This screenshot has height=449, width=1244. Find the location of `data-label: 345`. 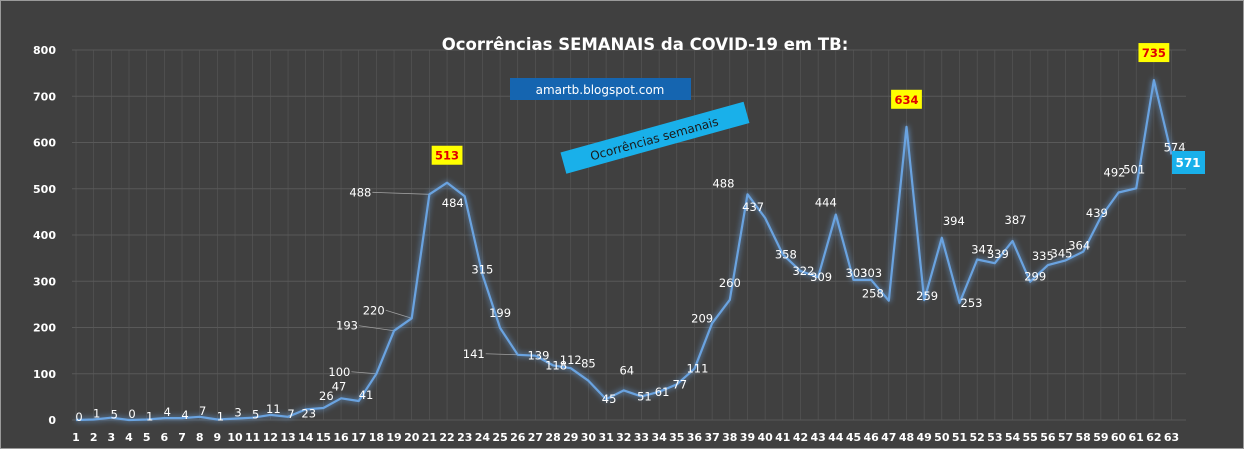

data-label: 345 is located at coordinates (1062, 253).